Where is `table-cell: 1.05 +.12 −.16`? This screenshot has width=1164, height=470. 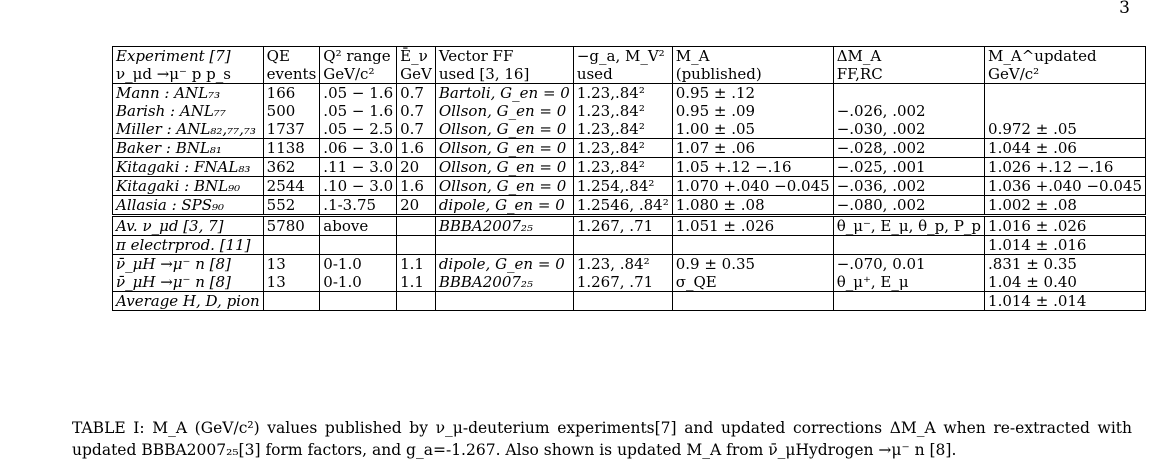 table-cell: 1.05 +.12 −.16 is located at coordinates (752, 167).